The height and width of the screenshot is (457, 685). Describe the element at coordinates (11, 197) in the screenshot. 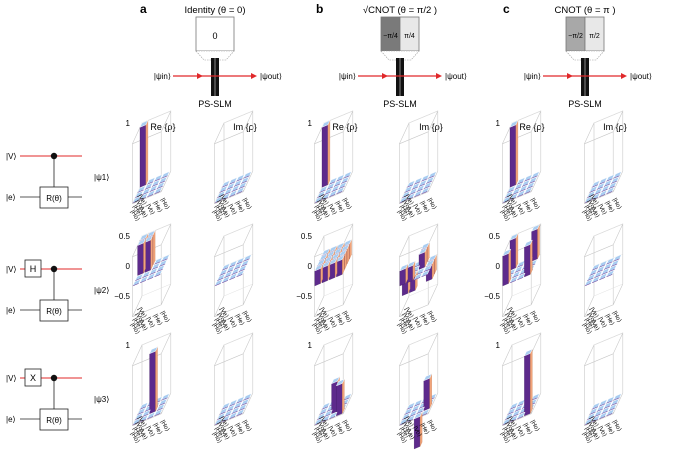

I see `e-state-label: |e⟩` at that location.